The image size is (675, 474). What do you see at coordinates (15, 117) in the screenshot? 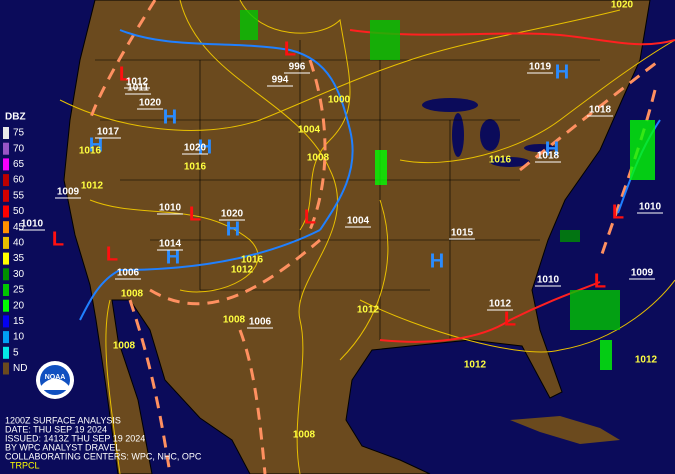
I see `legend-title: DBZ` at bounding box center [15, 117].